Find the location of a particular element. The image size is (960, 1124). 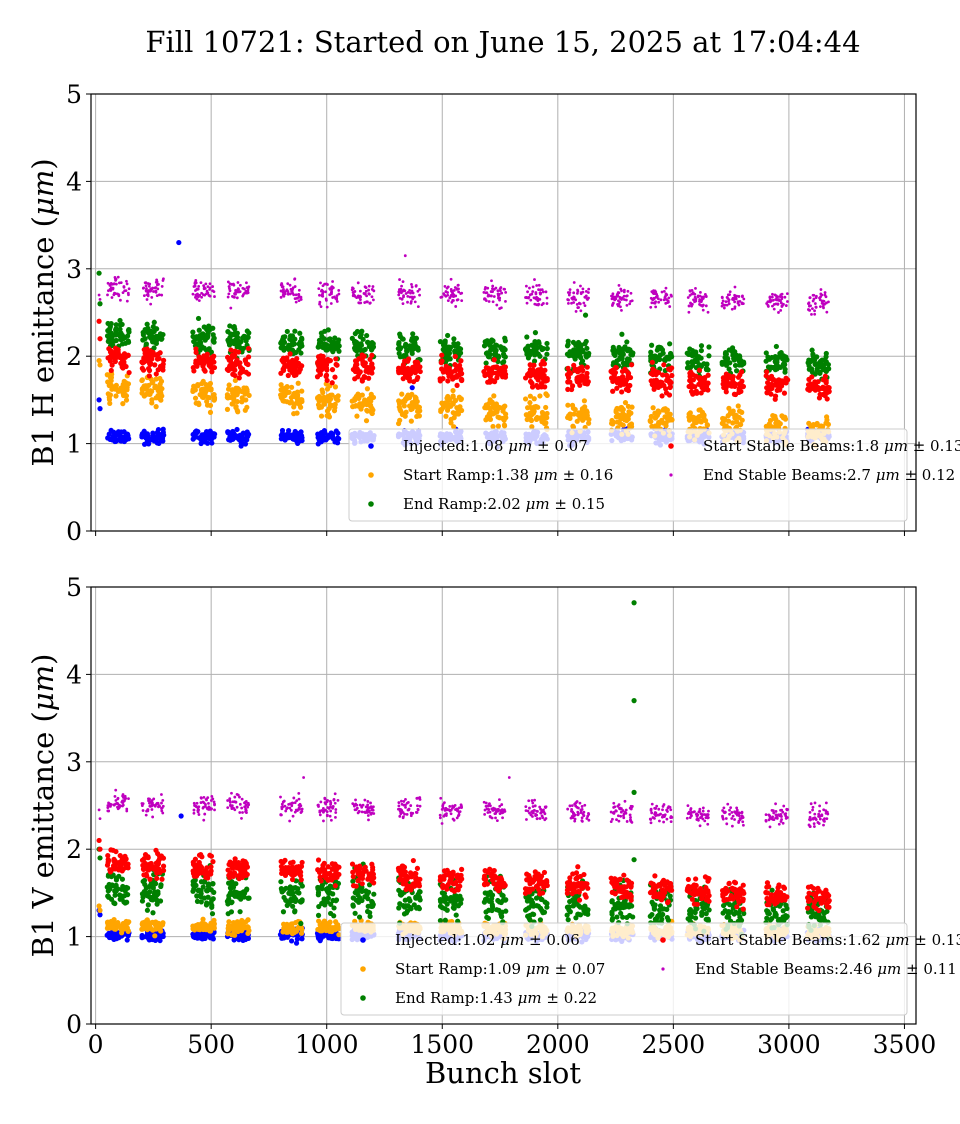

legend-entry: Start Stable Beams:1.8 μm ± 0.13 is located at coordinates (831, 446).